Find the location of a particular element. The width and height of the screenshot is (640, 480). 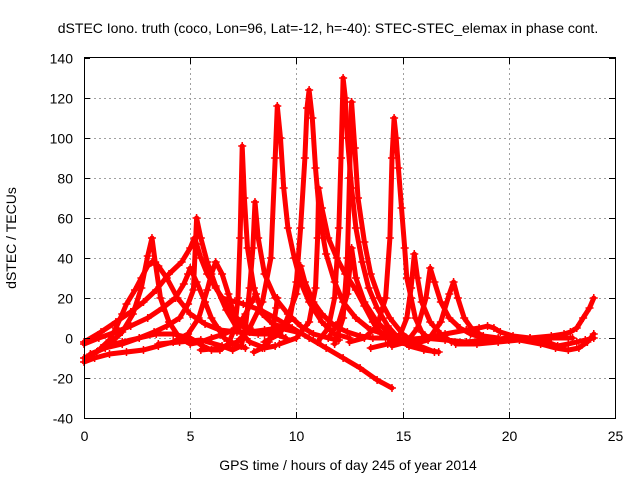

x-tick-label: 10 is located at coordinates (297, 436).